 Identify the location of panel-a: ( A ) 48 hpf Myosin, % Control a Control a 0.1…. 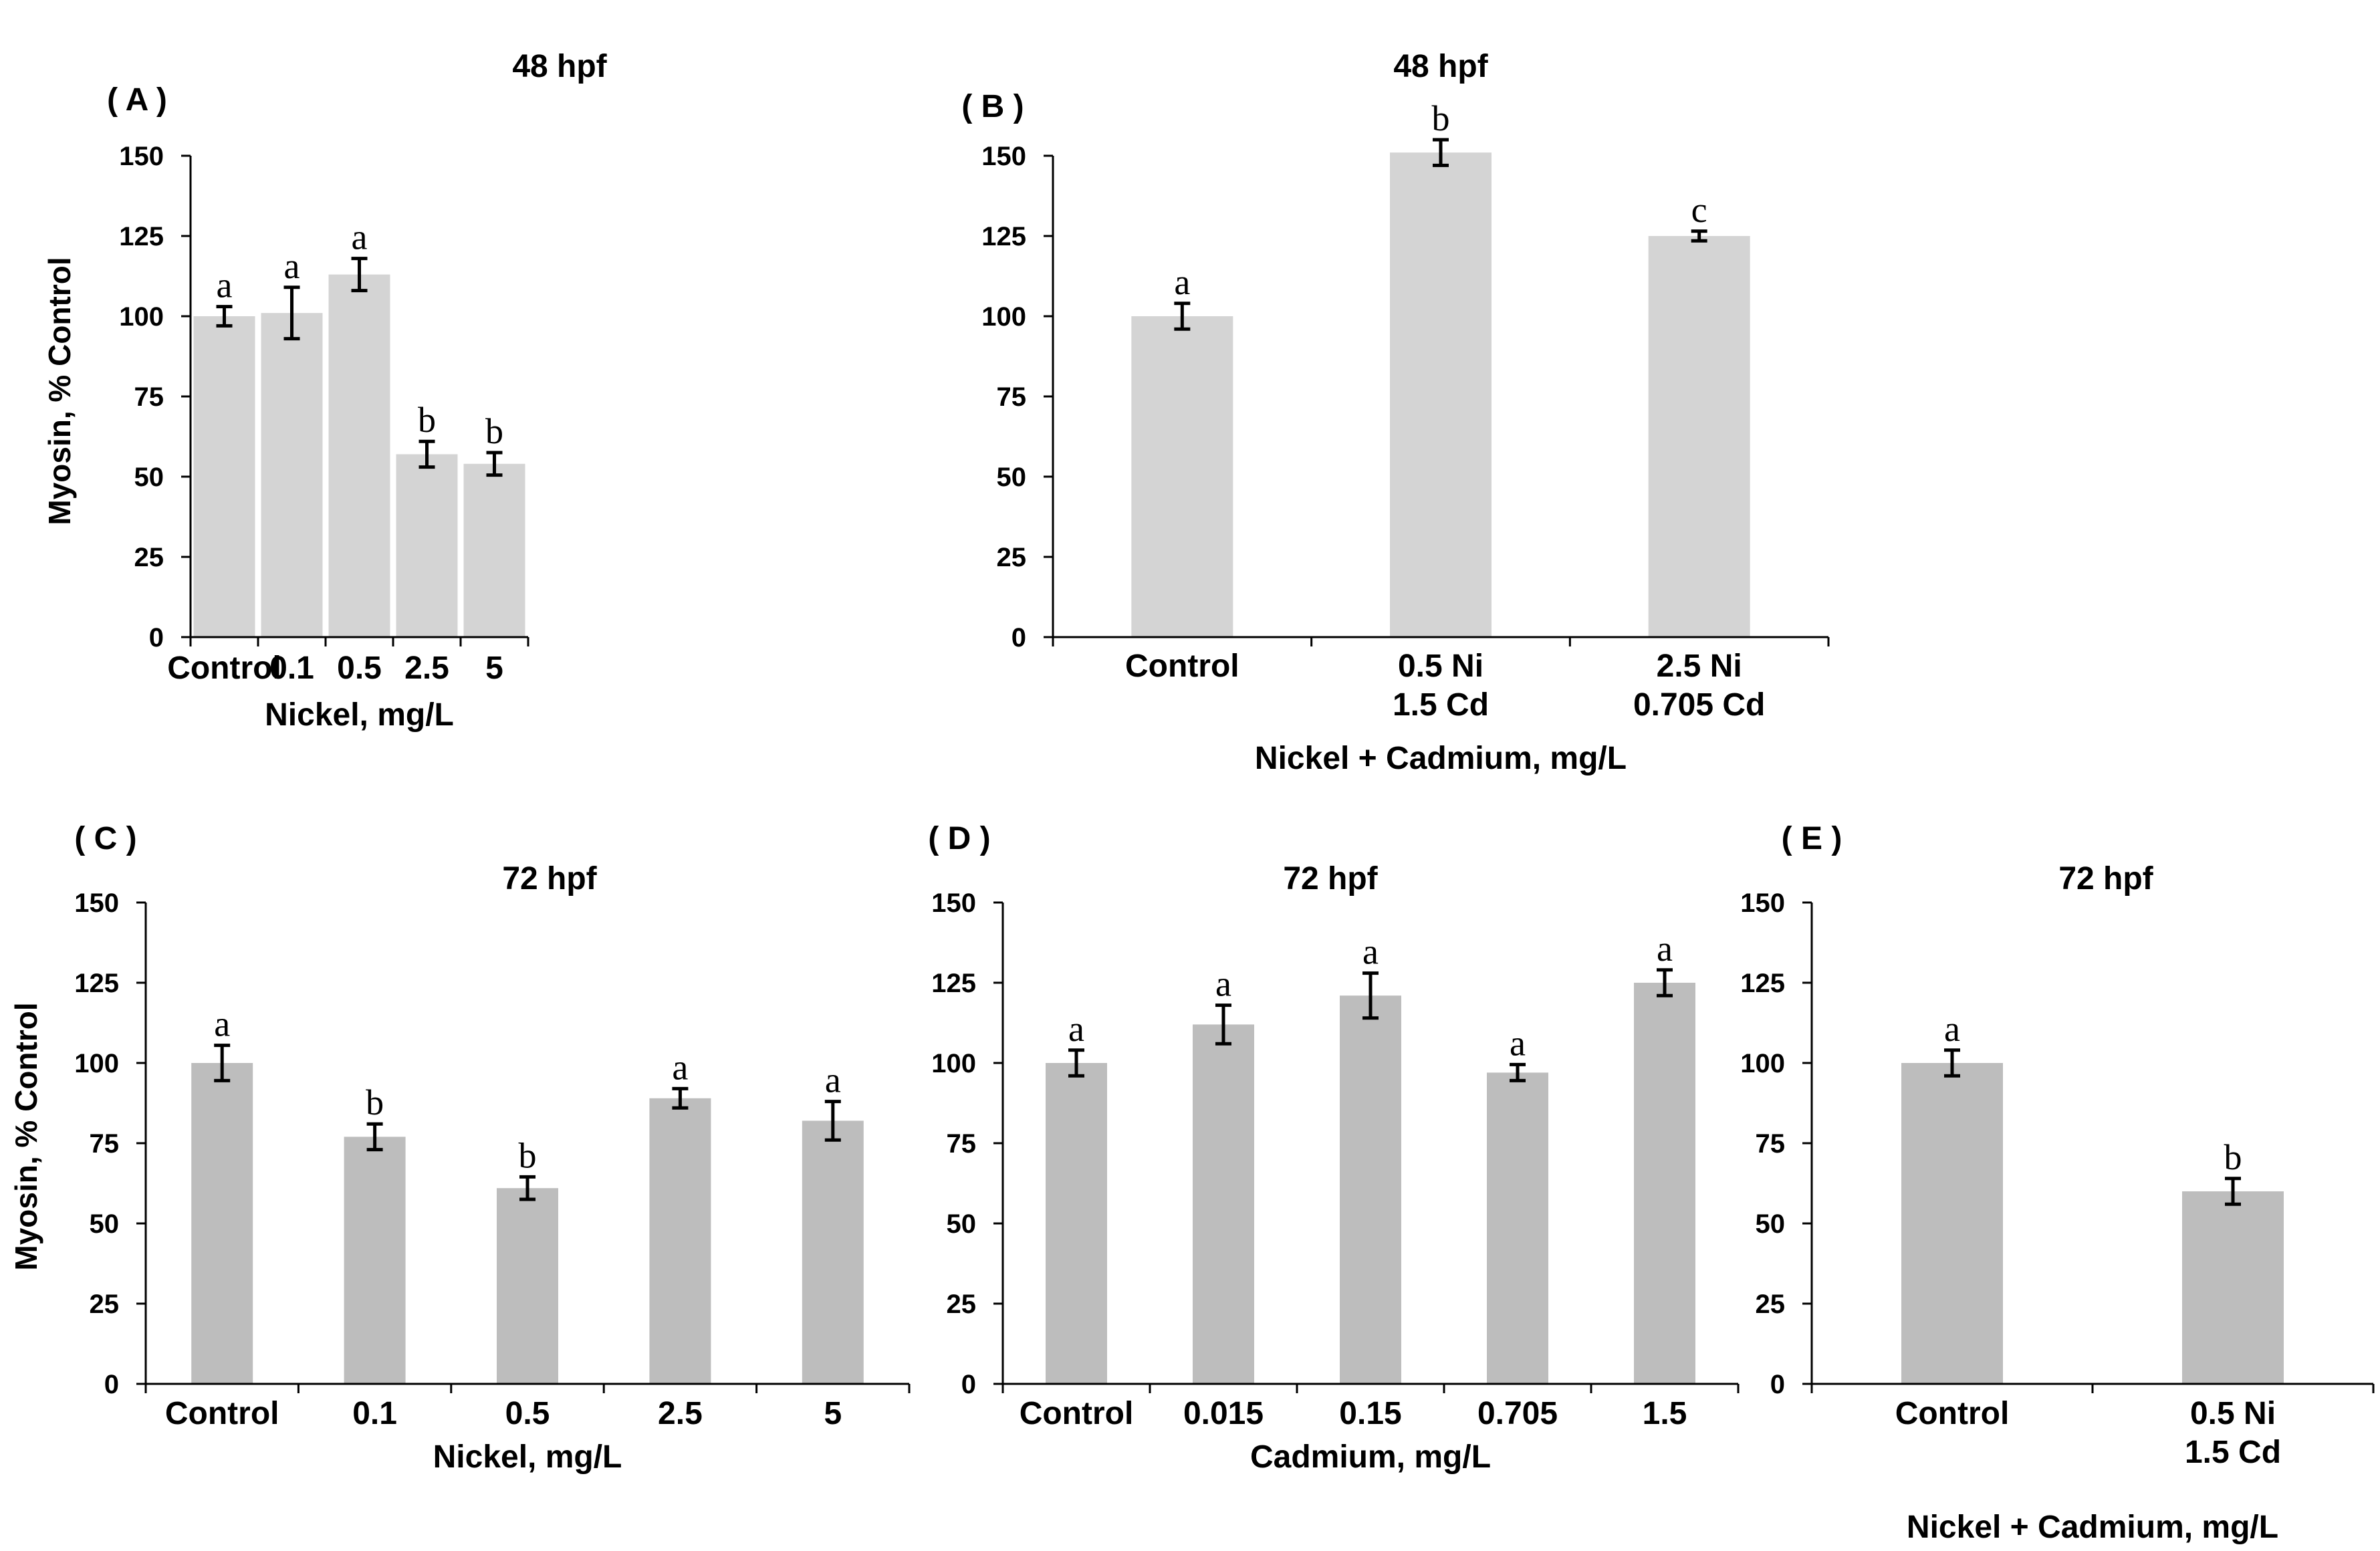
(325, 391).